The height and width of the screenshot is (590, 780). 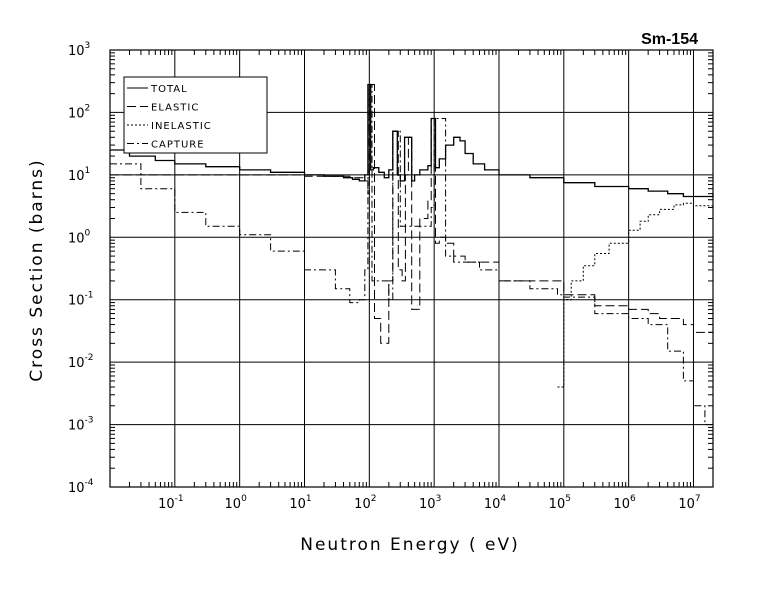 I want to click on x-tick-label: 10⁵, so click(x=560, y=503).